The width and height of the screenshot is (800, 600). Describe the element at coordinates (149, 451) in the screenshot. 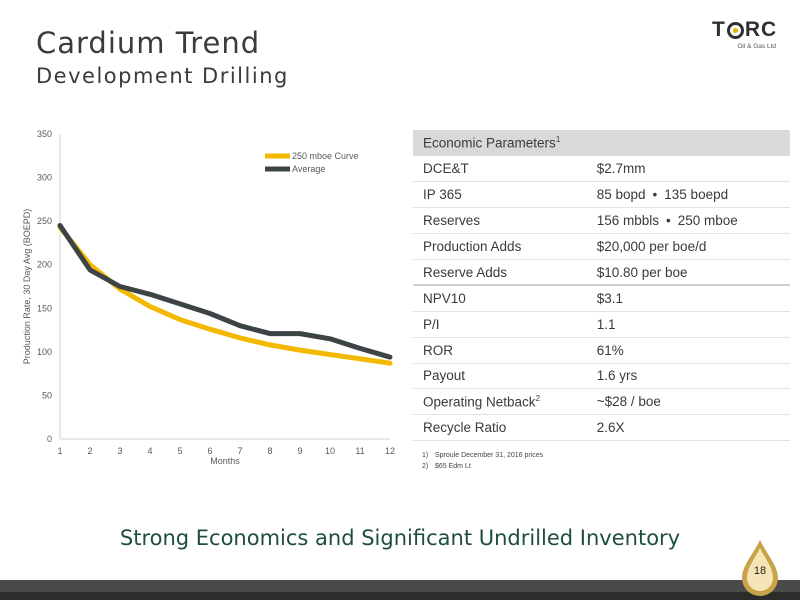

I see `x-tick-label: 4` at that location.